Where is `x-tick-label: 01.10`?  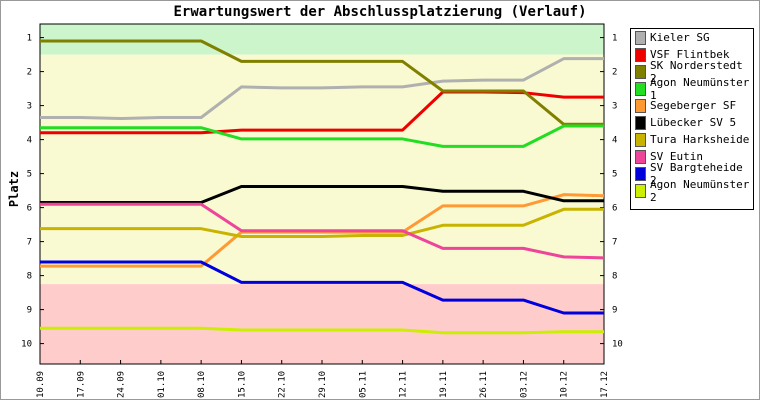
x-tick-label: 01.10 is located at coordinates (162, 384).